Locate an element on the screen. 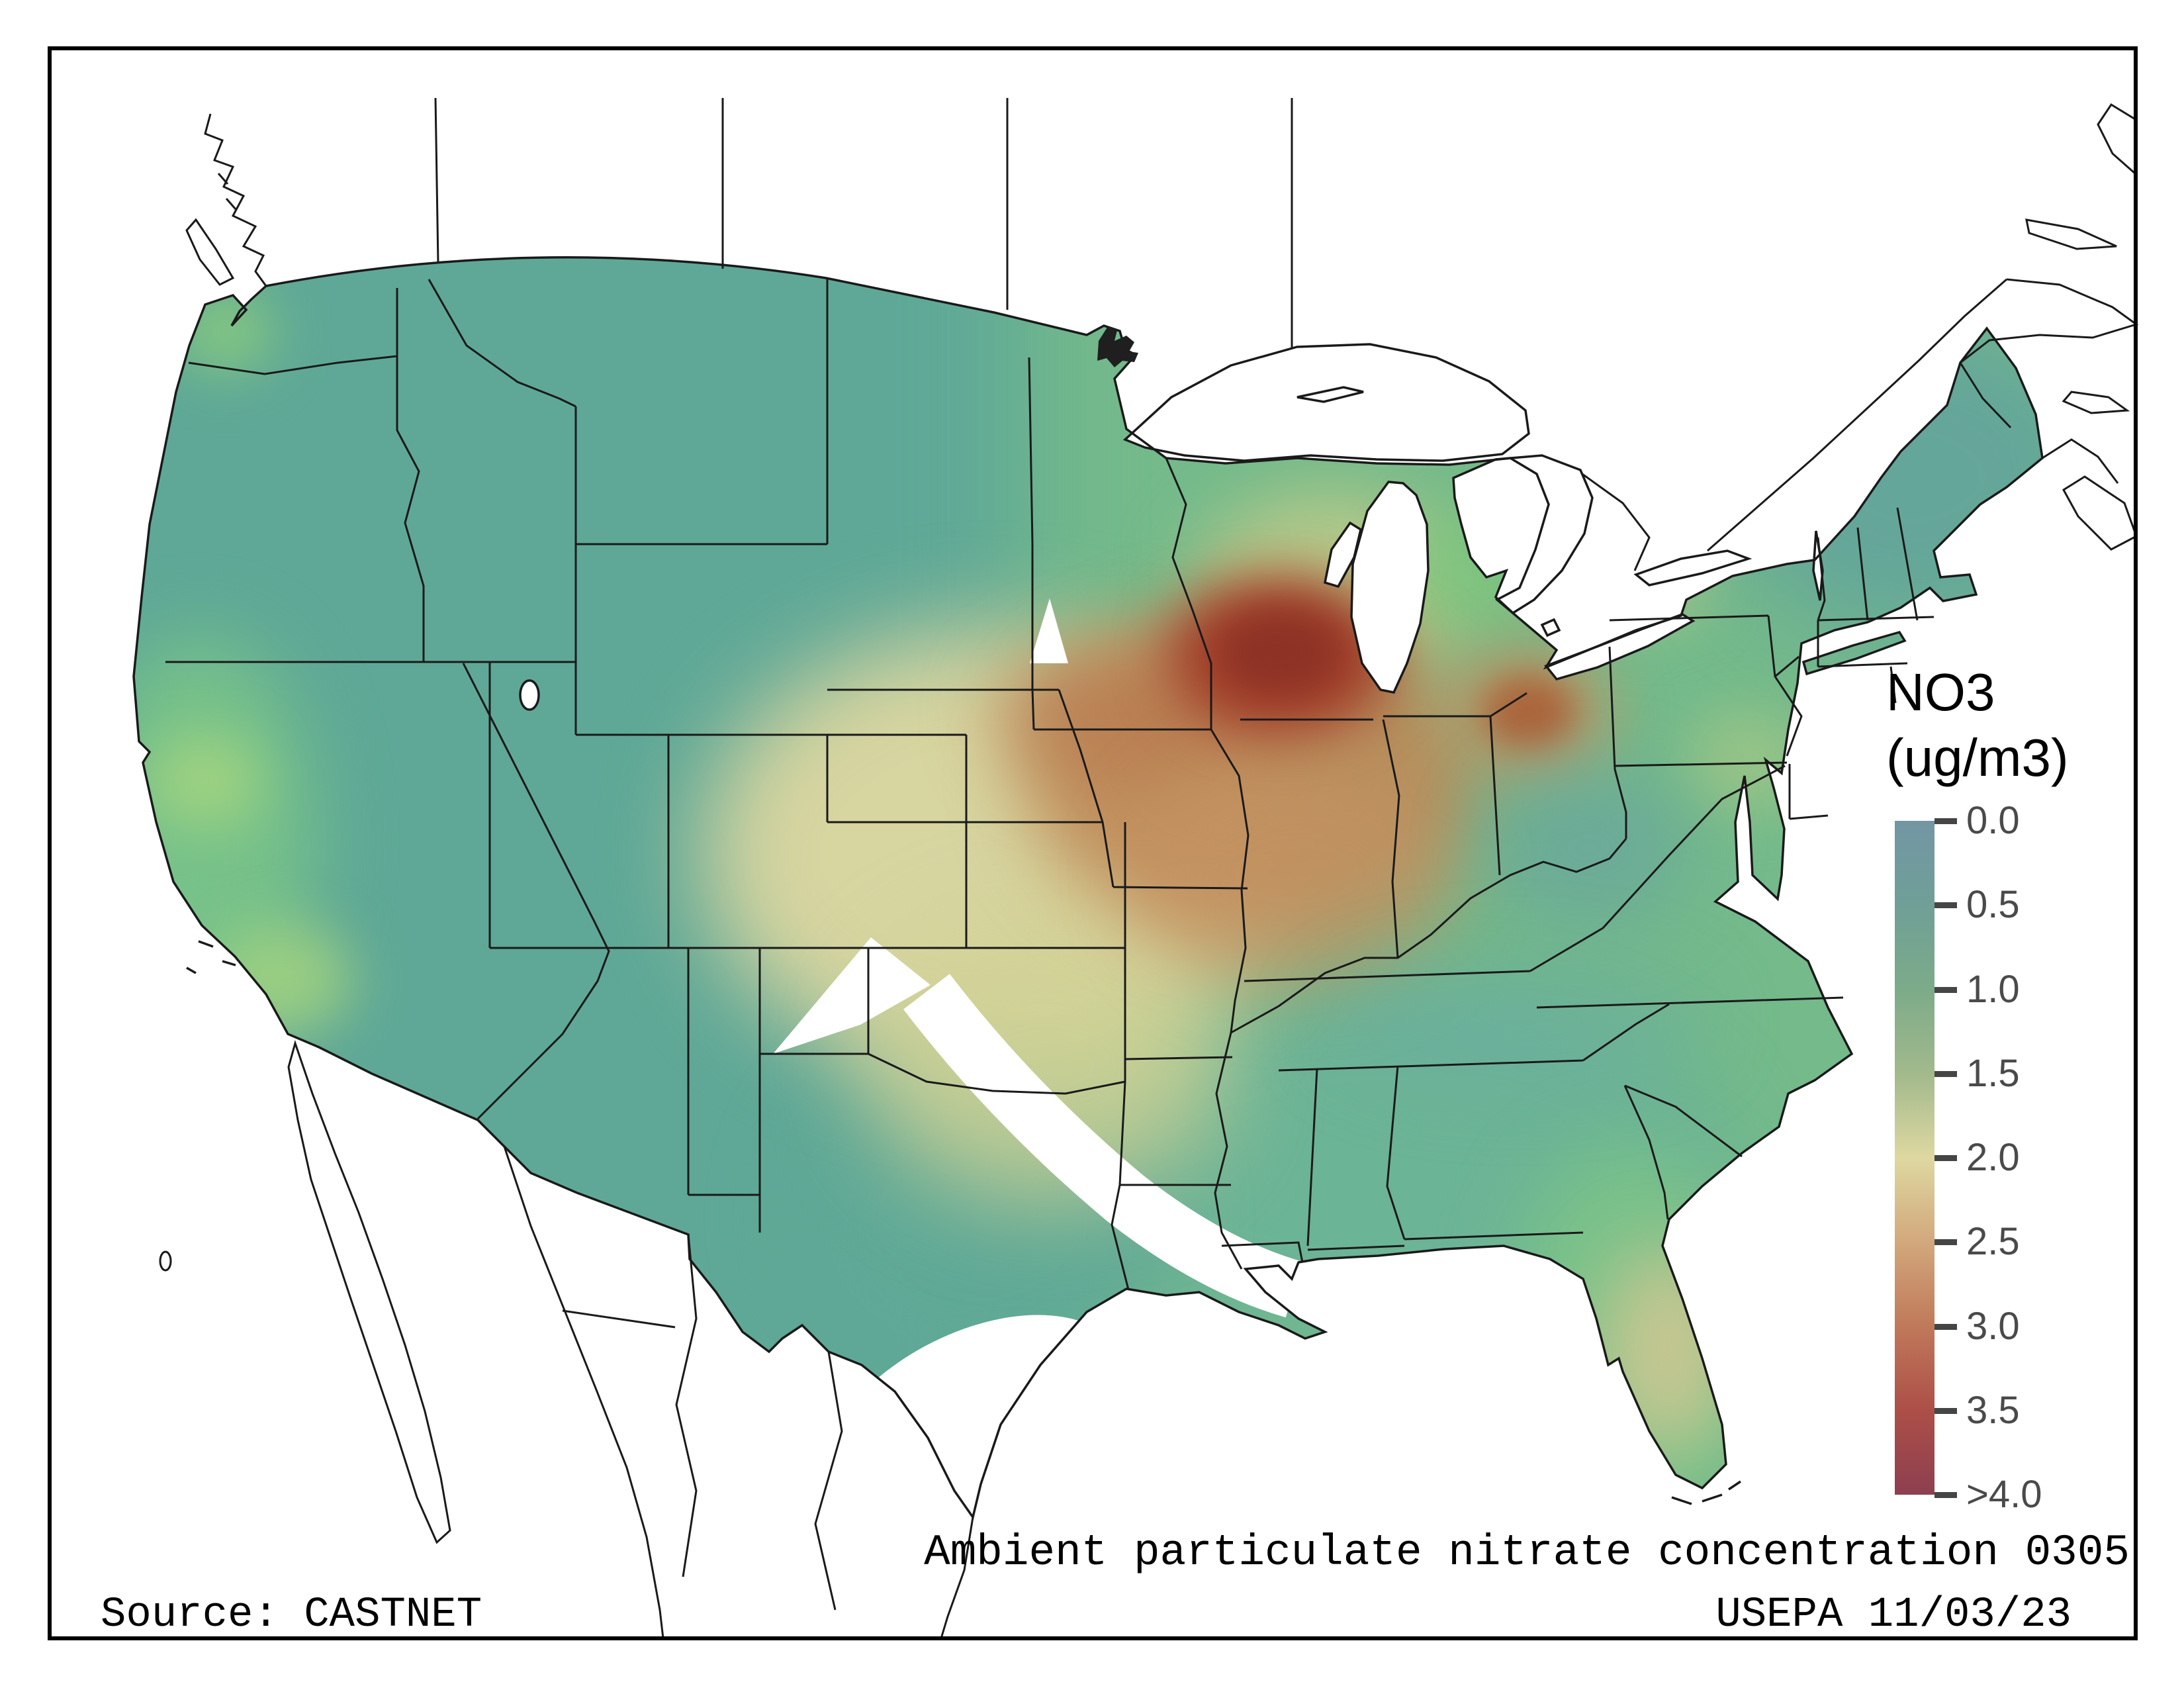 This screenshot has width=2184, height=1688. florida-tan is located at coordinates (1668, 1350).